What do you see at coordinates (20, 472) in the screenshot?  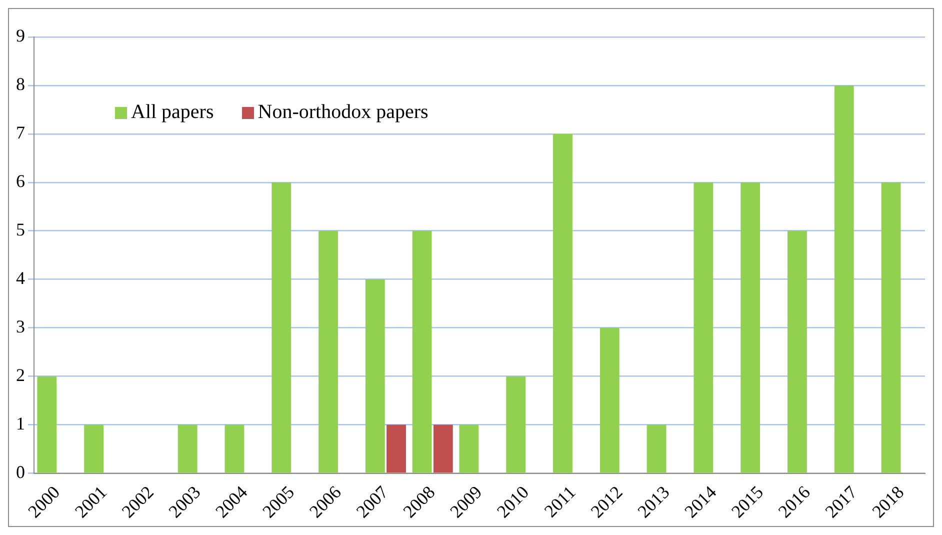 I see `y-tick-label: 0` at bounding box center [20, 472].